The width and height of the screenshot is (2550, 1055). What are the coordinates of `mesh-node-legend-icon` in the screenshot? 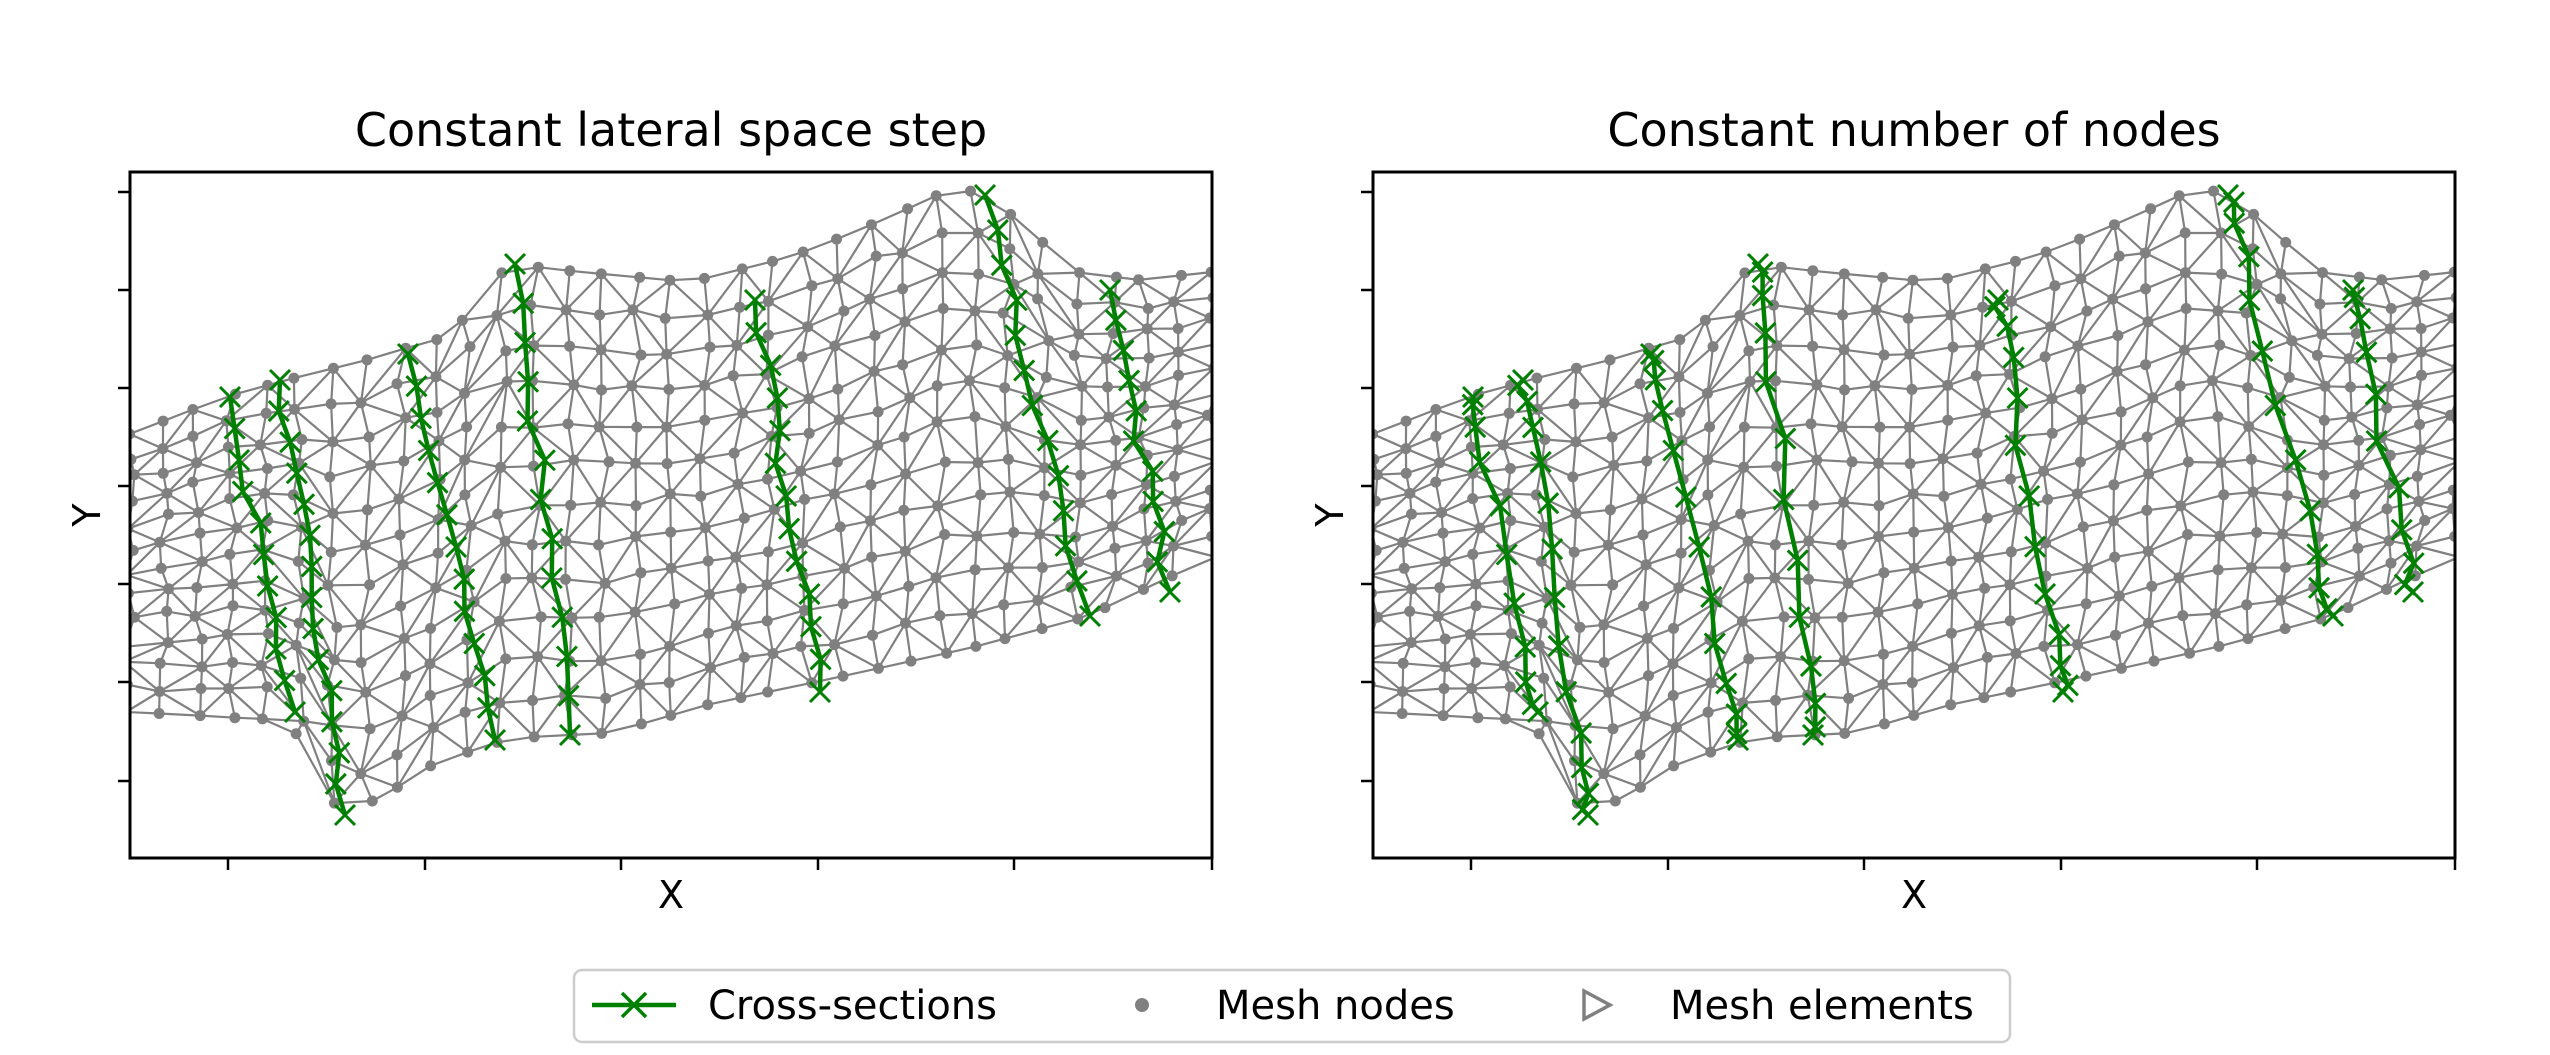 It's located at (1142, 1005).